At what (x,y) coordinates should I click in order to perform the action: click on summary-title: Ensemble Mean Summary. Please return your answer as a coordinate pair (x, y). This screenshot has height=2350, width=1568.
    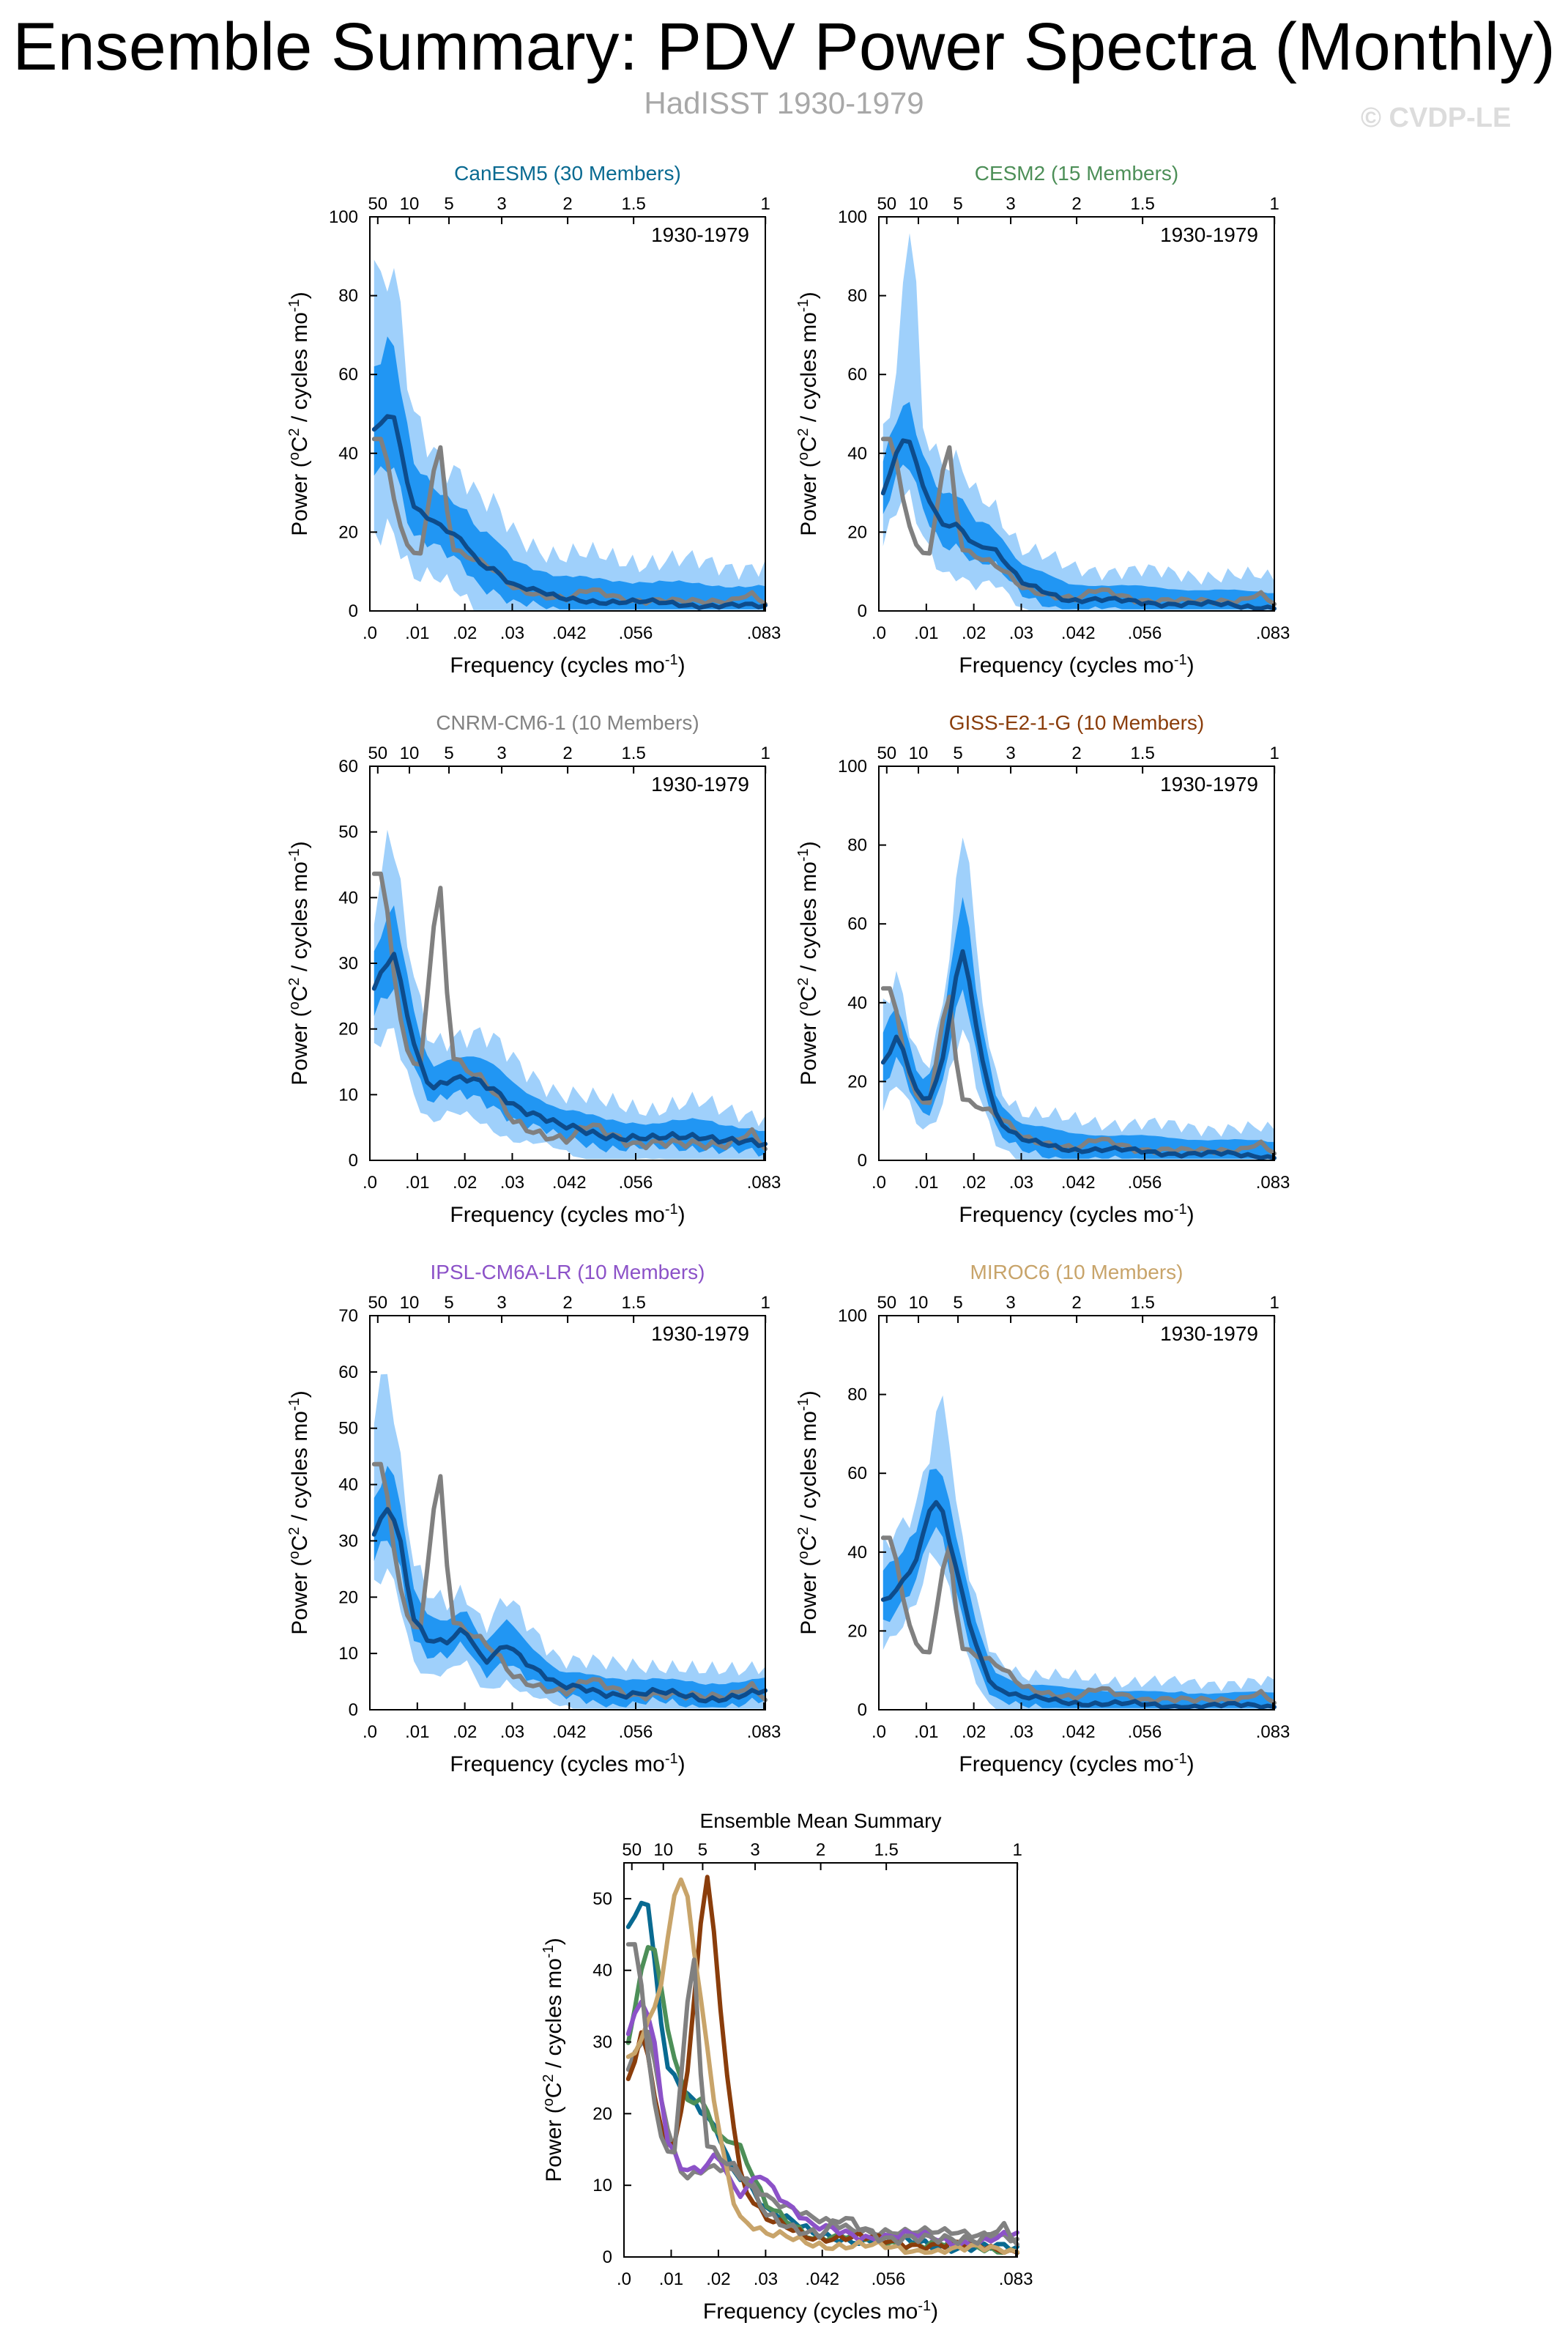
    Looking at the image, I should click on (821, 1820).